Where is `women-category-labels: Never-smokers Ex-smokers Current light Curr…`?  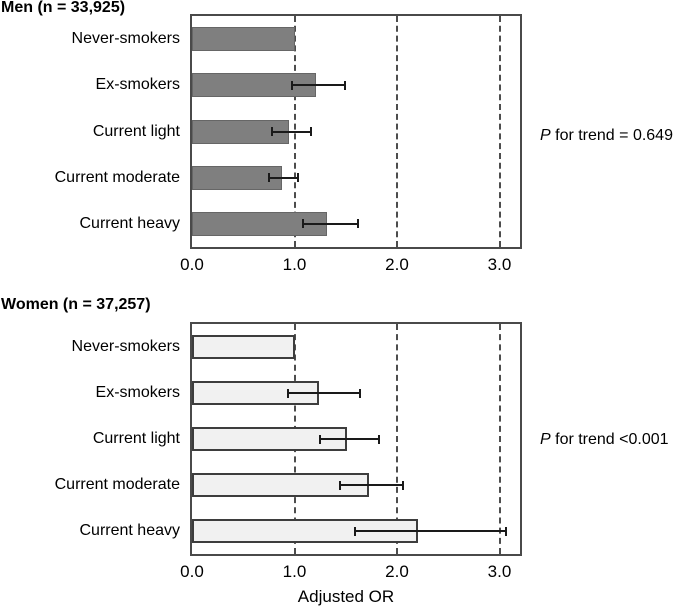
women-category-labels: Never-smokers Ex-smokers Current light Curr… is located at coordinates (90, 439).